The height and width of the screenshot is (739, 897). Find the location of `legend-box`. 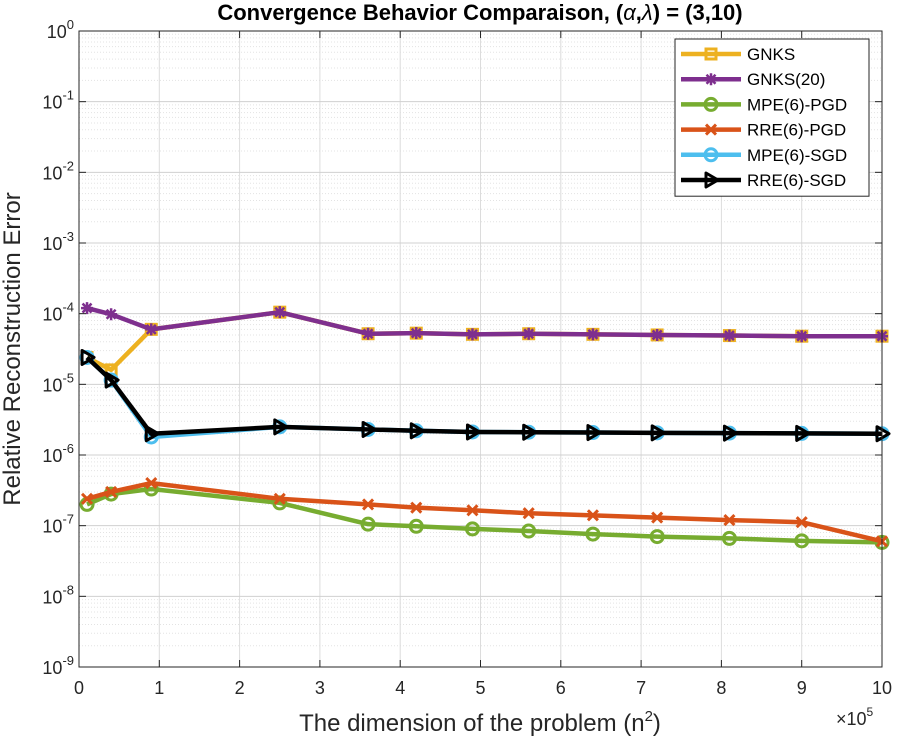

legend-box is located at coordinates (772, 117).